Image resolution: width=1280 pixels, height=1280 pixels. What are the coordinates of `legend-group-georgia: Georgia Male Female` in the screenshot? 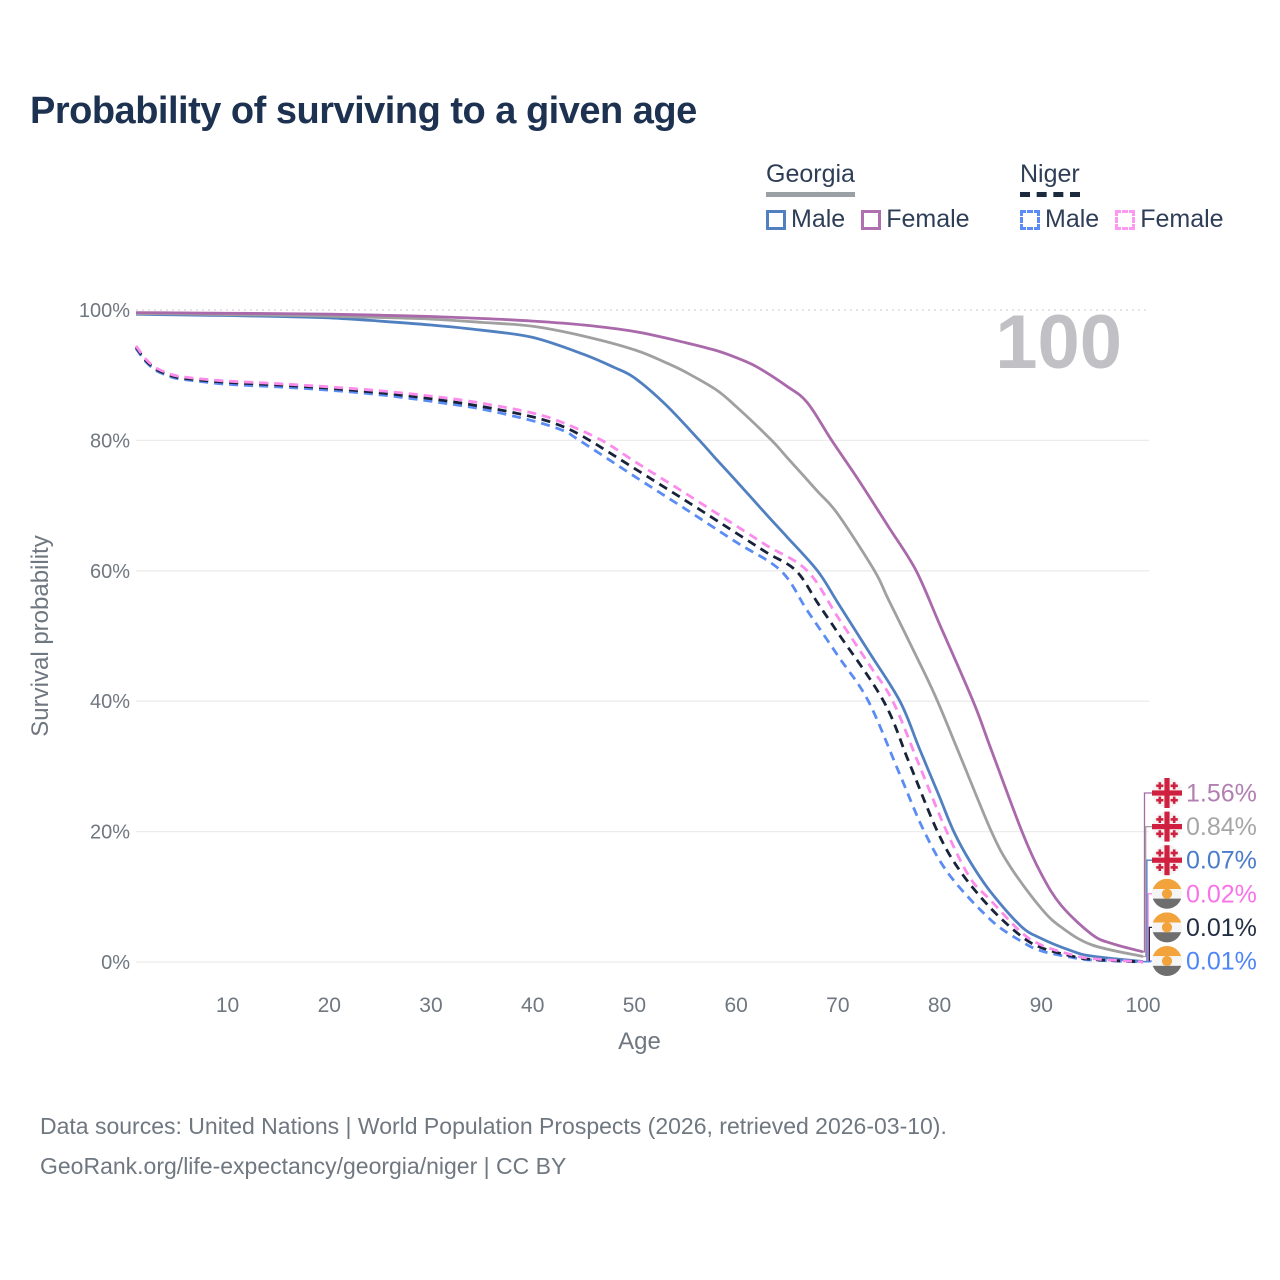 It's located at (876, 197).